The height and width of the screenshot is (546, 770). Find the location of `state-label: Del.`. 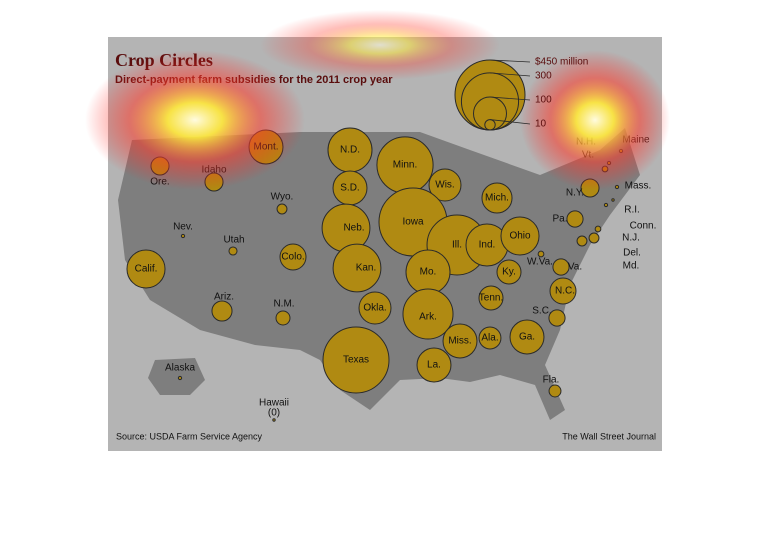

state-label: Del. is located at coordinates (632, 253).